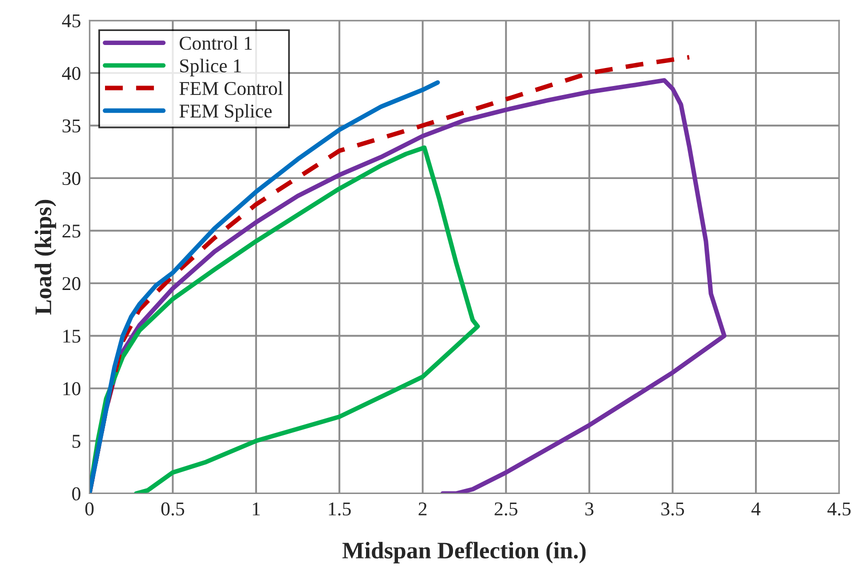  I want to click on x-axis-title: Midspan Deflection (in.), so click(464, 553).